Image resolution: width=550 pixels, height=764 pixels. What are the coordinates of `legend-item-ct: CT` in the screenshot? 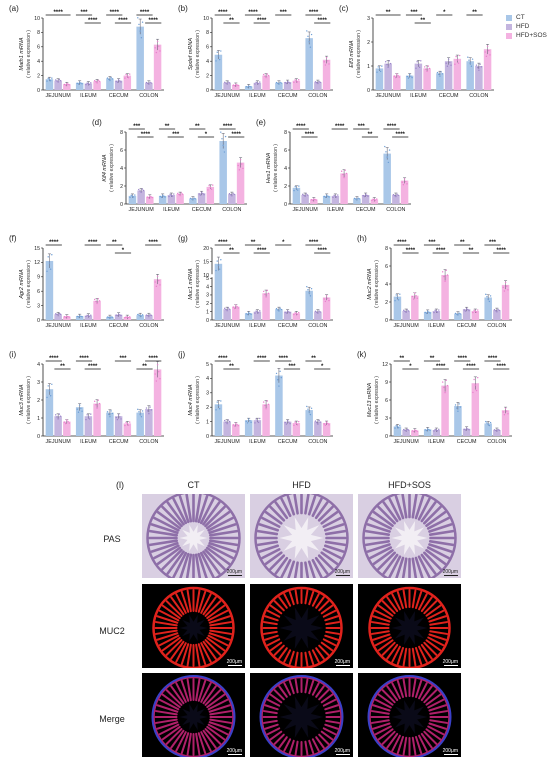 It's located at (526, 17).